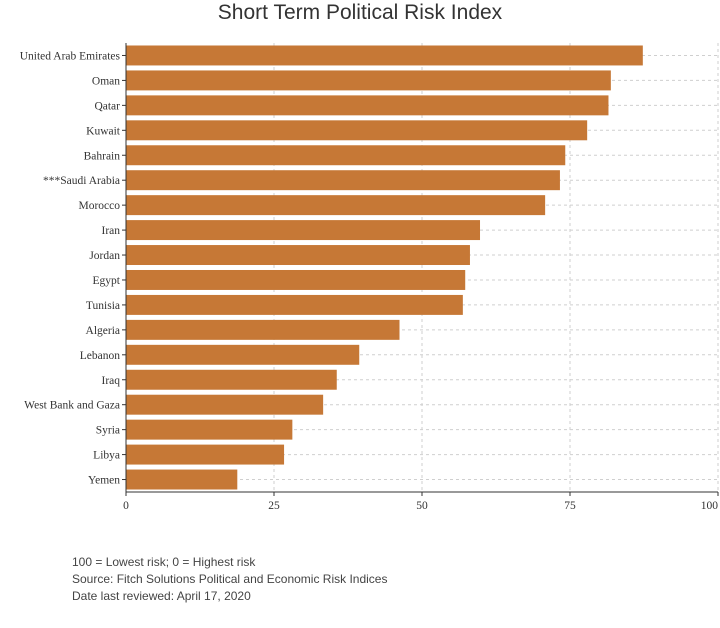  What do you see at coordinates (104, 481) in the screenshot?
I see `category-label: Yemen` at bounding box center [104, 481].